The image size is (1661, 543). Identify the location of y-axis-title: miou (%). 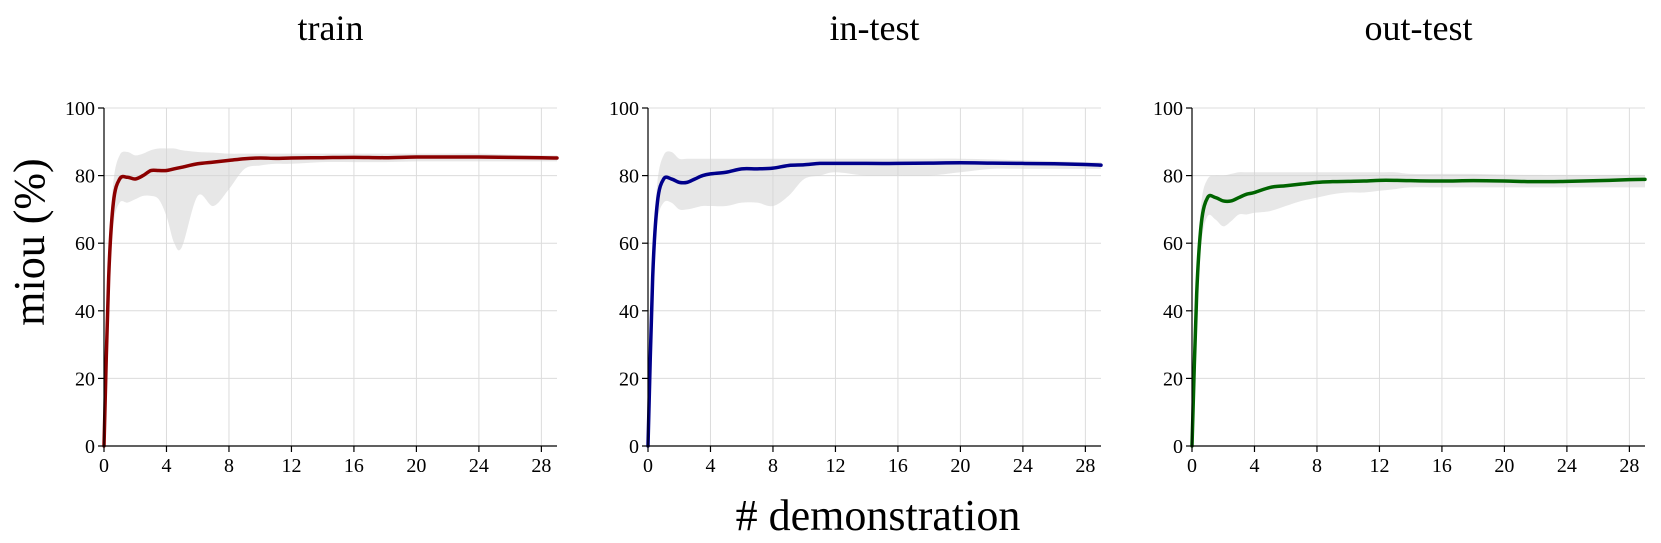
(29, 241).